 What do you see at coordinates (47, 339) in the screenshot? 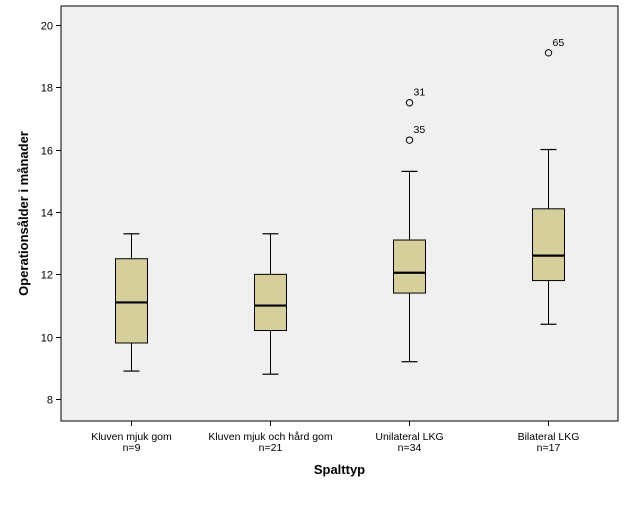
I see `y-tick-label: 10` at bounding box center [47, 339].